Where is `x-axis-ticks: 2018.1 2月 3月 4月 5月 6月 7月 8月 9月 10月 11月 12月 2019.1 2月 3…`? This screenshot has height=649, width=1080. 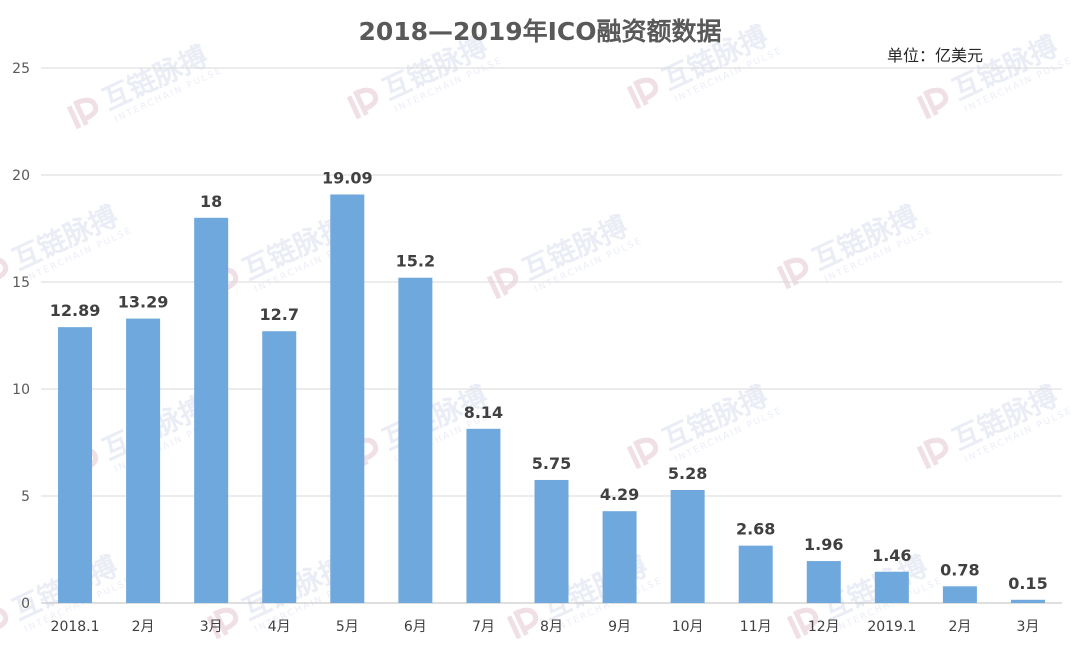 x-axis-ticks: 2018.1 2月 3月 4月 5月 6月 7月 8月 9月 10月 11月 12月 2019.1 2月 3… is located at coordinates (545, 627).